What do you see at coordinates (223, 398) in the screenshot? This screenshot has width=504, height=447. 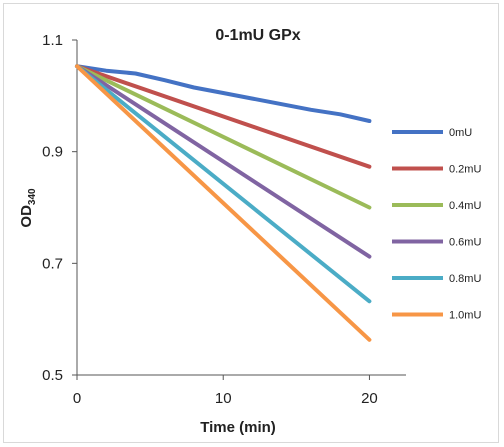 I see `x-tick-label: 10` at bounding box center [223, 398].